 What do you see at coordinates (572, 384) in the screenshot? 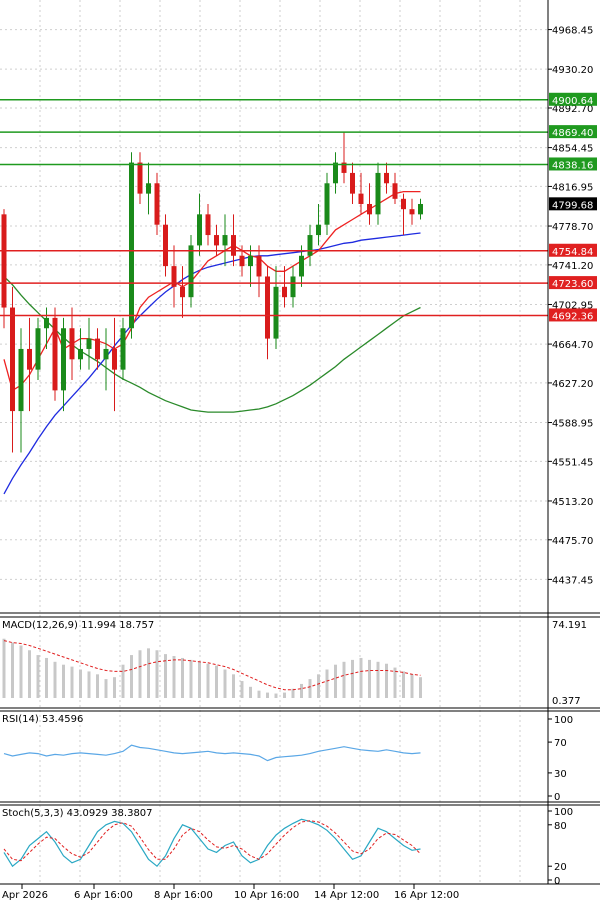
I see `price-tick-label: 4627.20` at bounding box center [572, 384].